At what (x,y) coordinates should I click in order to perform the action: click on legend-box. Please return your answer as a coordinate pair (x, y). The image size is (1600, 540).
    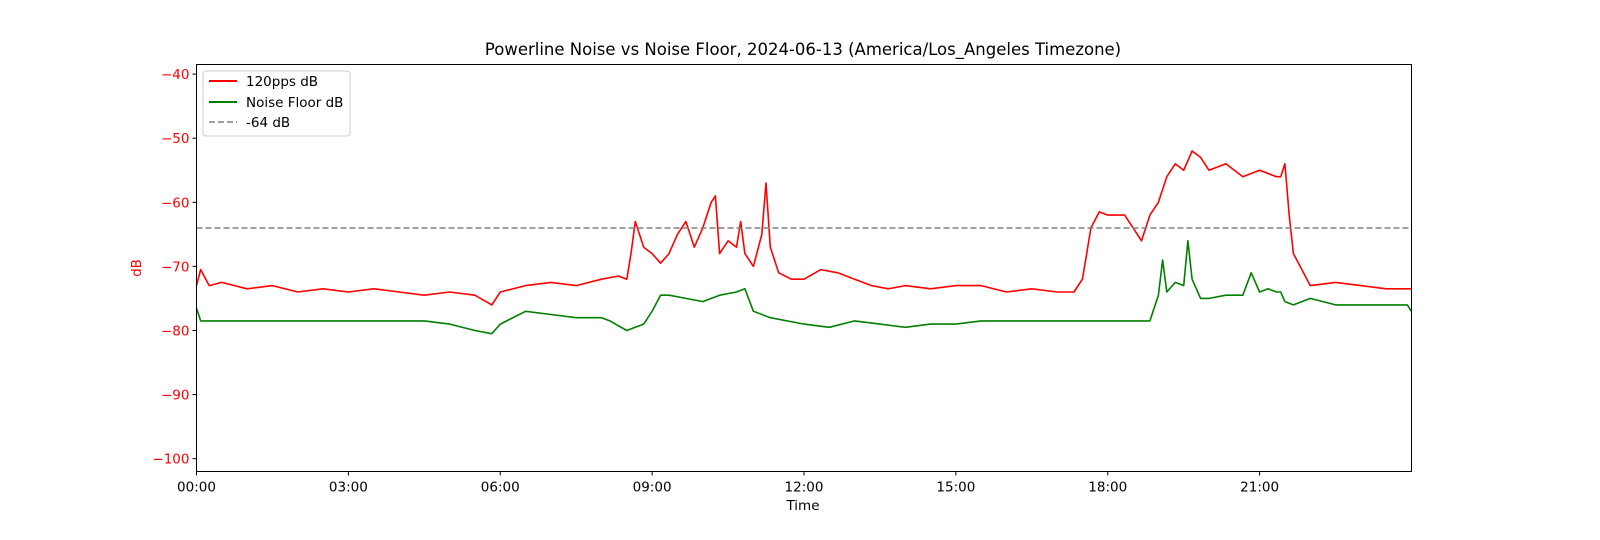
    Looking at the image, I should click on (276, 103).